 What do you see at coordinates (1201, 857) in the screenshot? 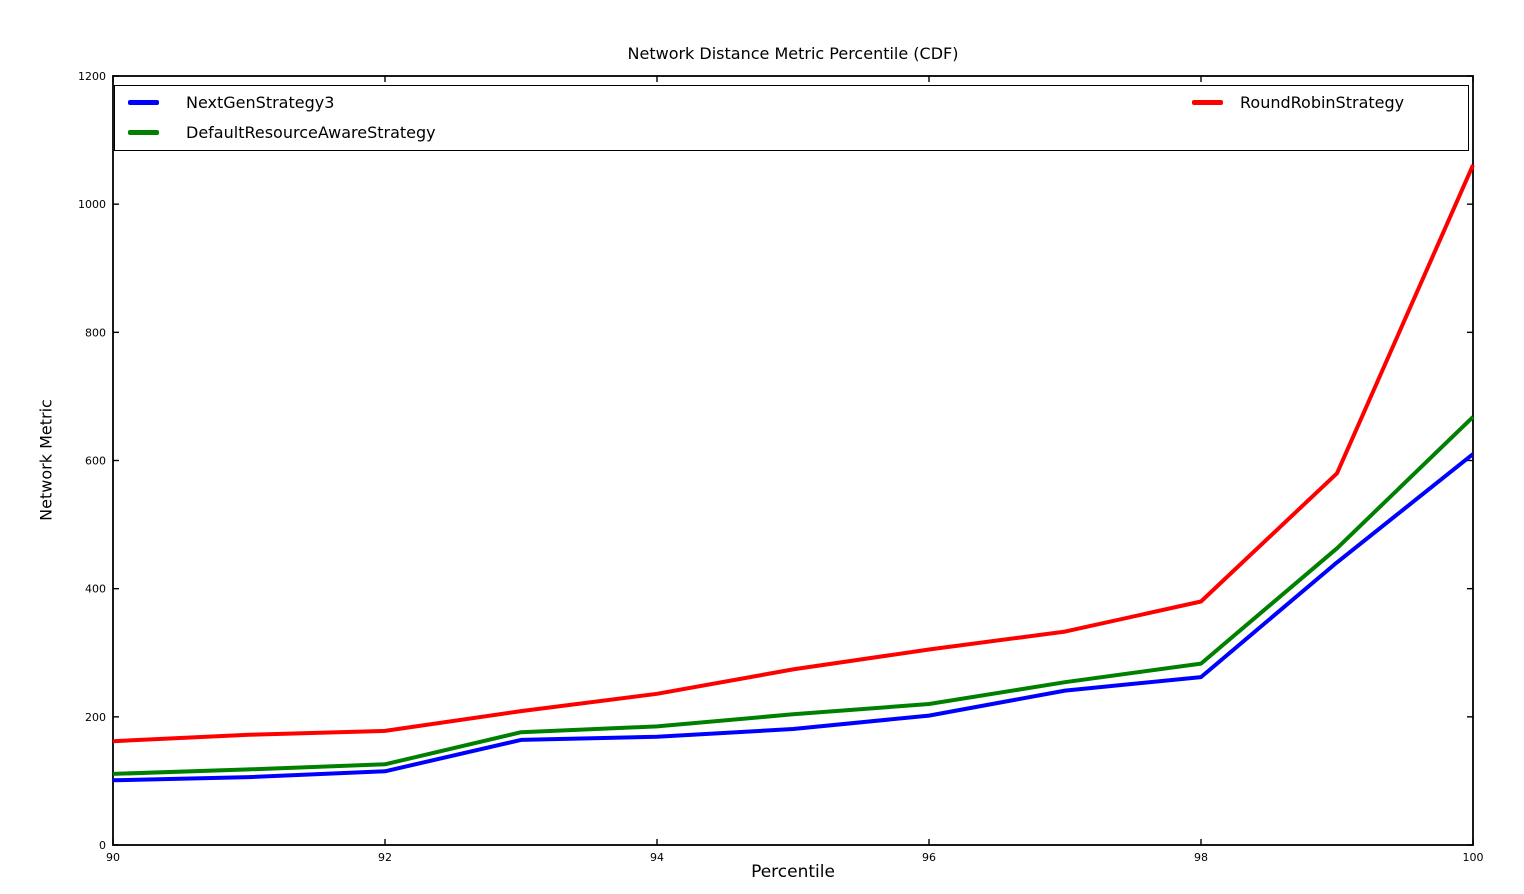
I see `x-tick-label: 98` at bounding box center [1201, 857].